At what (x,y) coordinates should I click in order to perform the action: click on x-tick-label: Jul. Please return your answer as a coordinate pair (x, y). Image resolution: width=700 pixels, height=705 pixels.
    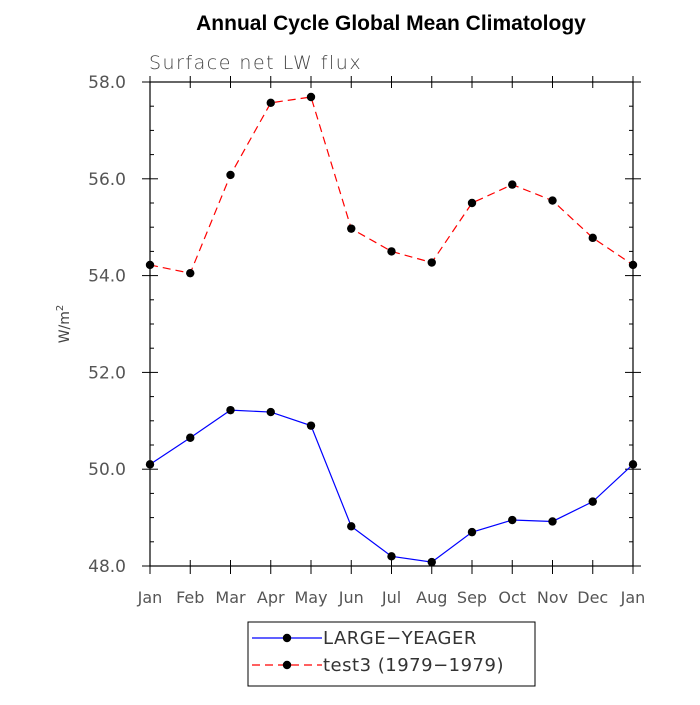
    Looking at the image, I should click on (391, 597).